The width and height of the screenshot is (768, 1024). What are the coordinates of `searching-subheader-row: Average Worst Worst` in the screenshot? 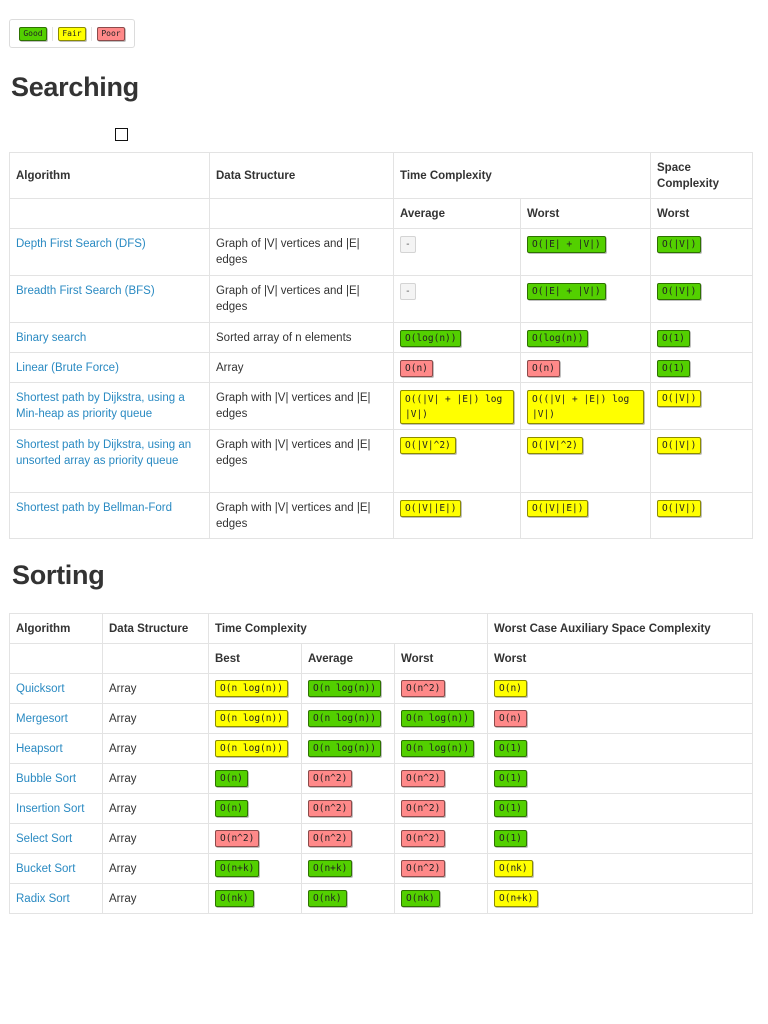 It's located at (381, 213).